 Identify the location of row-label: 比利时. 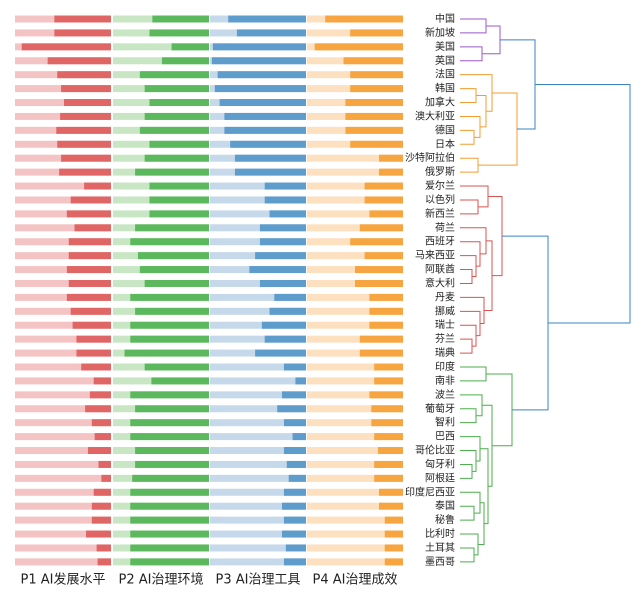
(440, 534).